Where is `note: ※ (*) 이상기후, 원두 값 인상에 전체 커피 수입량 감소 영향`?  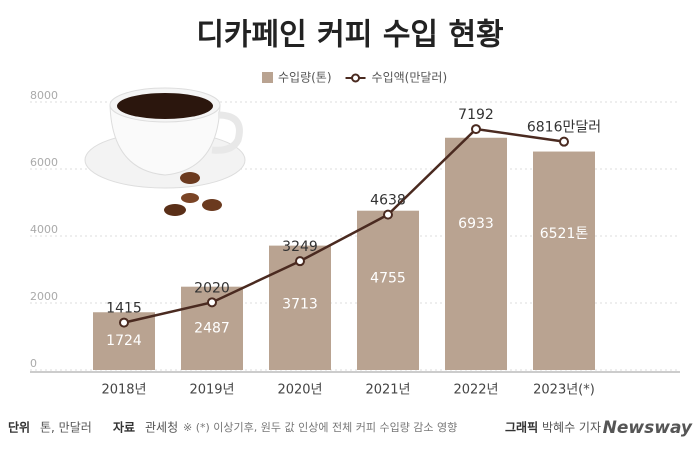
note: ※ (*) 이상기후, 원두 값 인상에 전체 커피 수입량 감소 영향 is located at coordinates (320, 427).